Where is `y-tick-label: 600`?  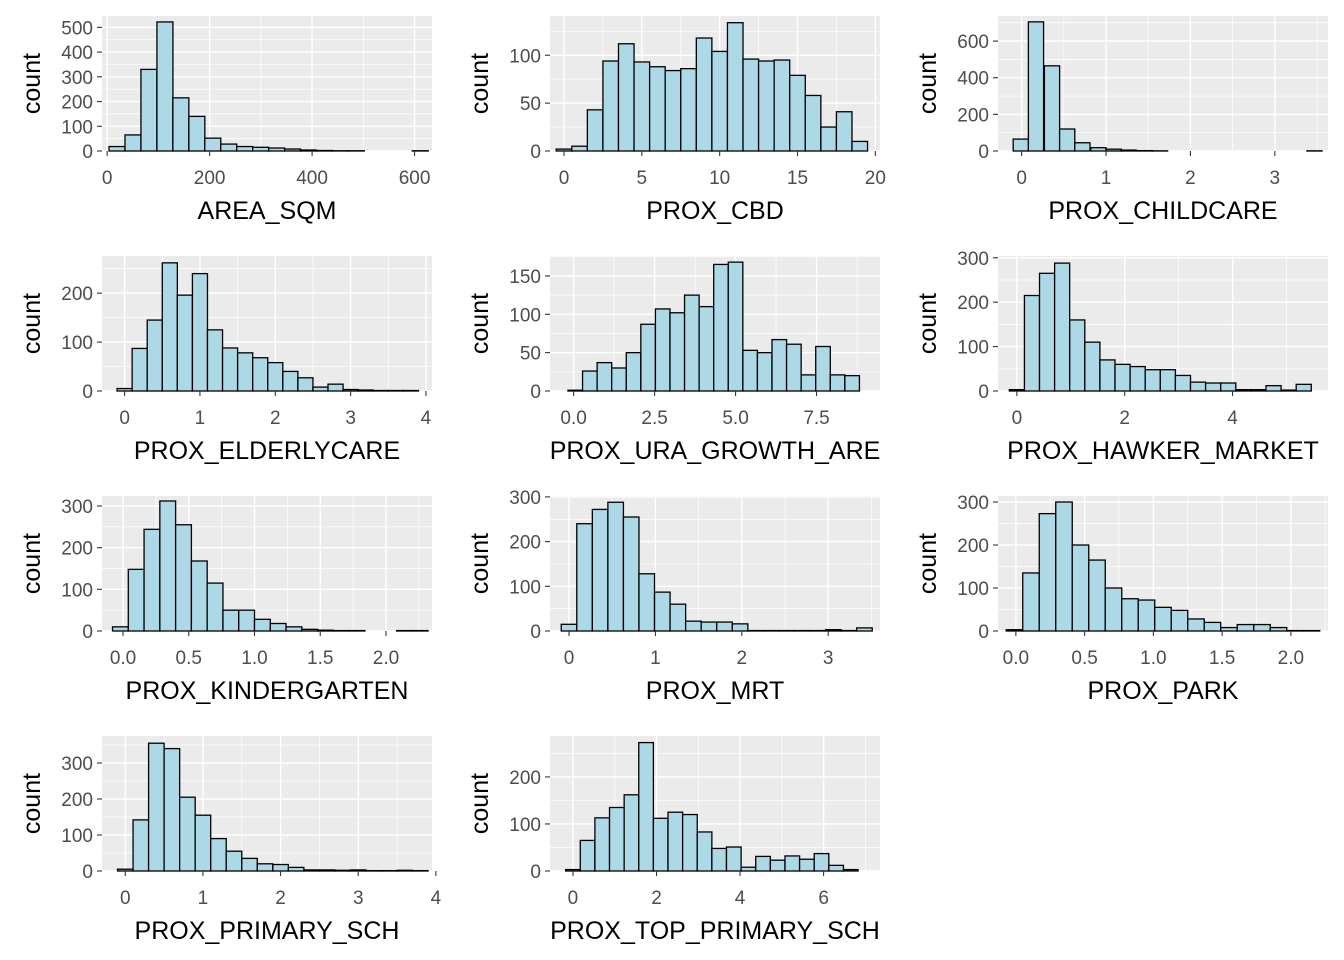
y-tick-label: 600 is located at coordinates (973, 42).